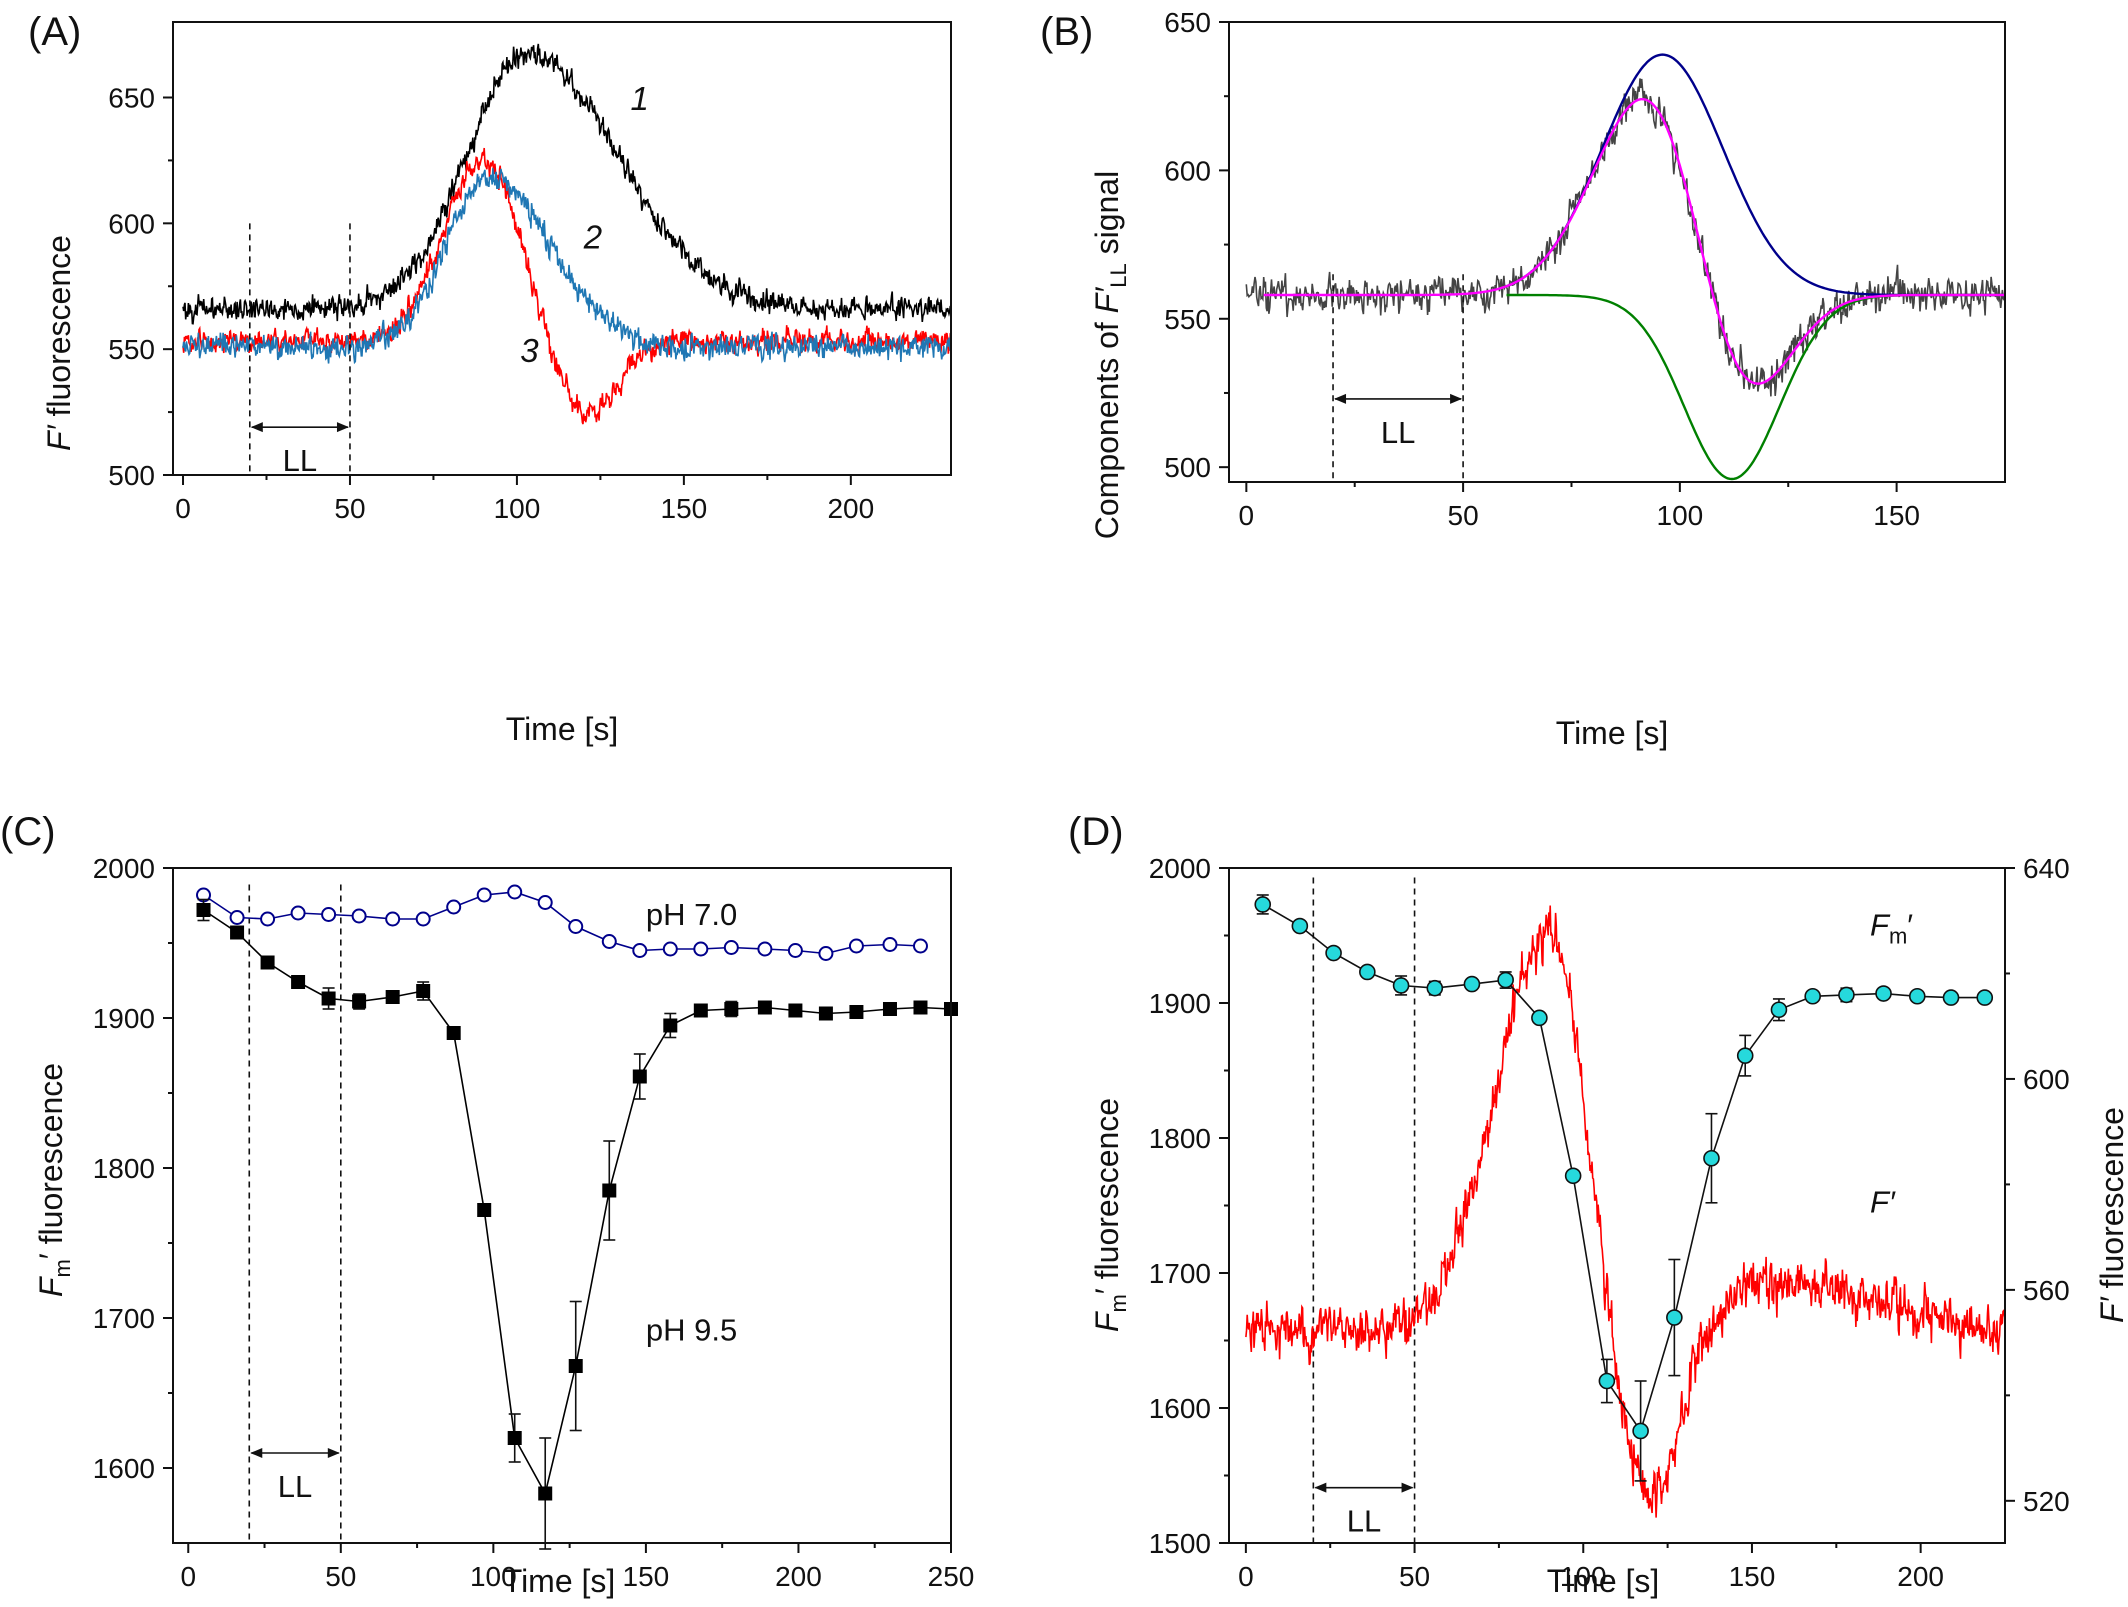 Image resolution: width=2128 pixels, height=1607 pixels. What do you see at coordinates (124, 1468) in the screenshot?
I see `y-tick-label: 1600` at bounding box center [124, 1468].